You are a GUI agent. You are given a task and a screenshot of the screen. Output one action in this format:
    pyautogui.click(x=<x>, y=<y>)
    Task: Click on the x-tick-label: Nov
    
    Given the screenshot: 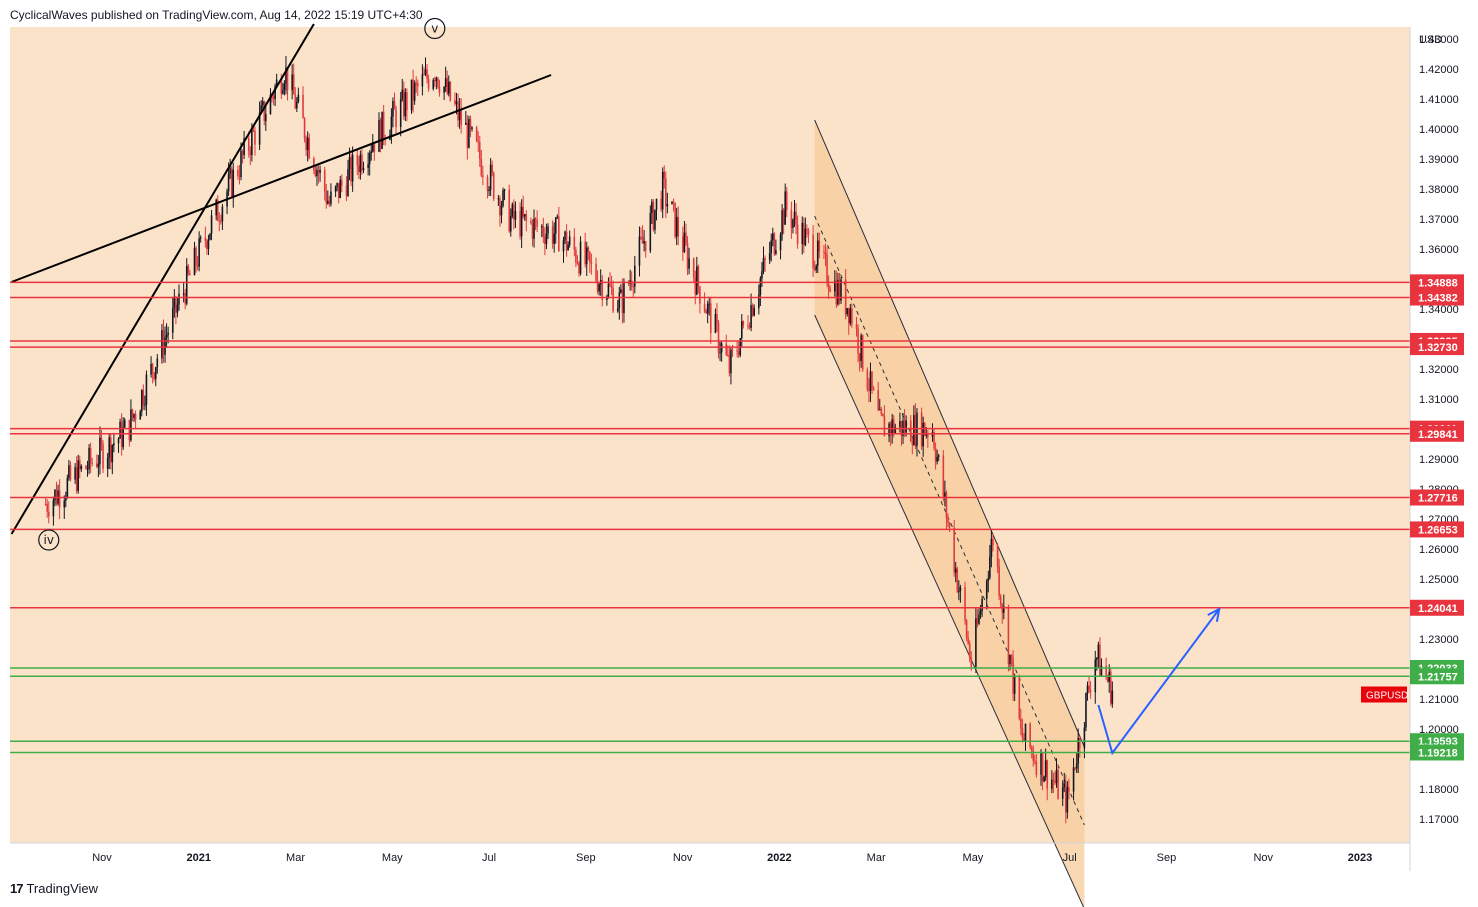 What is the action you would take?
    pyautogui.click(x=1263, y=858)
    